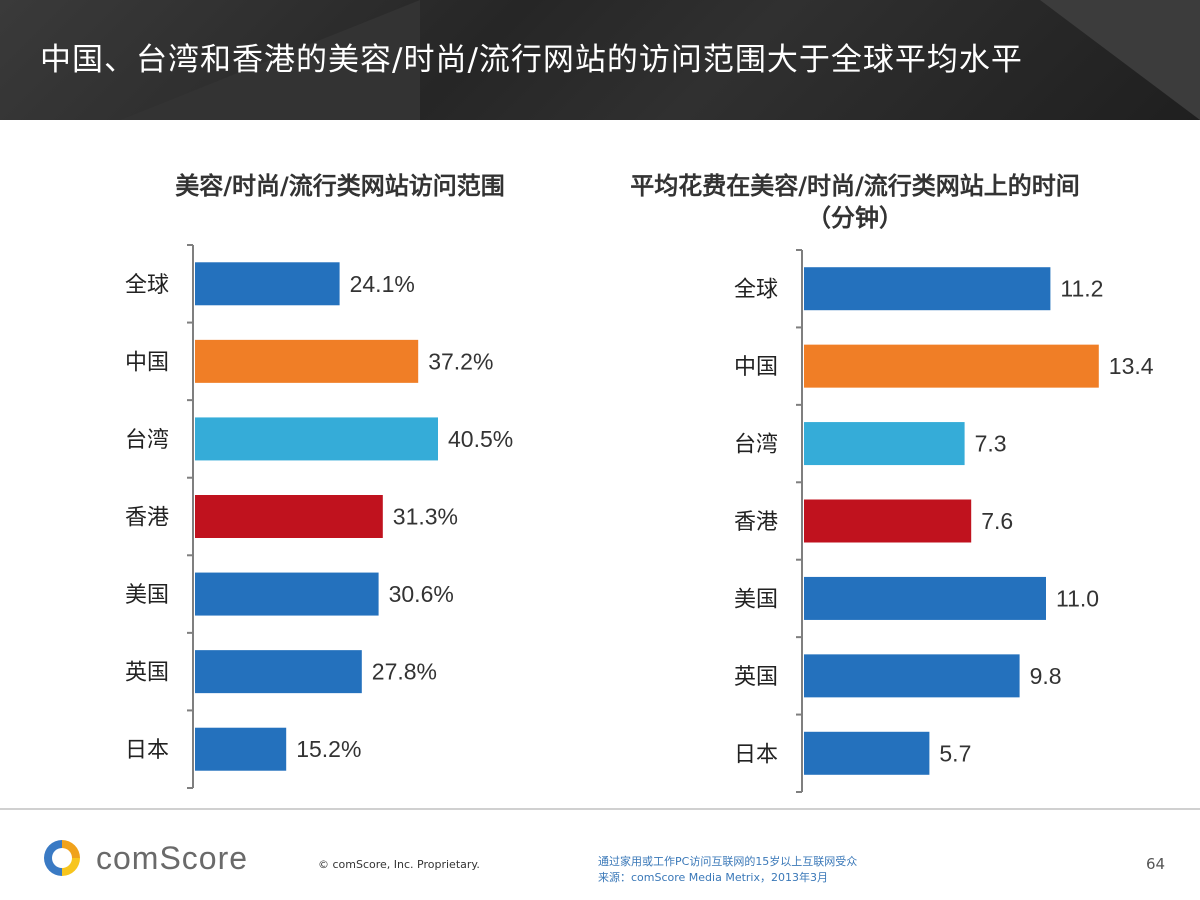 This screenshot has width=1200, height=900. I want to click on value-label: 13.4, so click(1131, 366).